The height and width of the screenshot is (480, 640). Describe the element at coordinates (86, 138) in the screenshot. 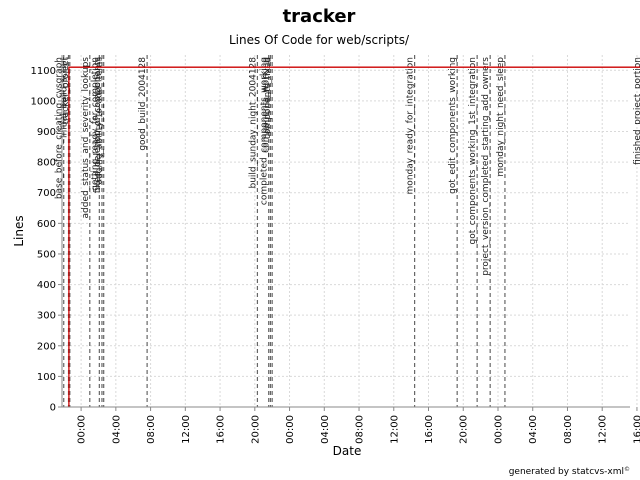

I see `tag-label: added_status_and_severity_lookups` at that location.